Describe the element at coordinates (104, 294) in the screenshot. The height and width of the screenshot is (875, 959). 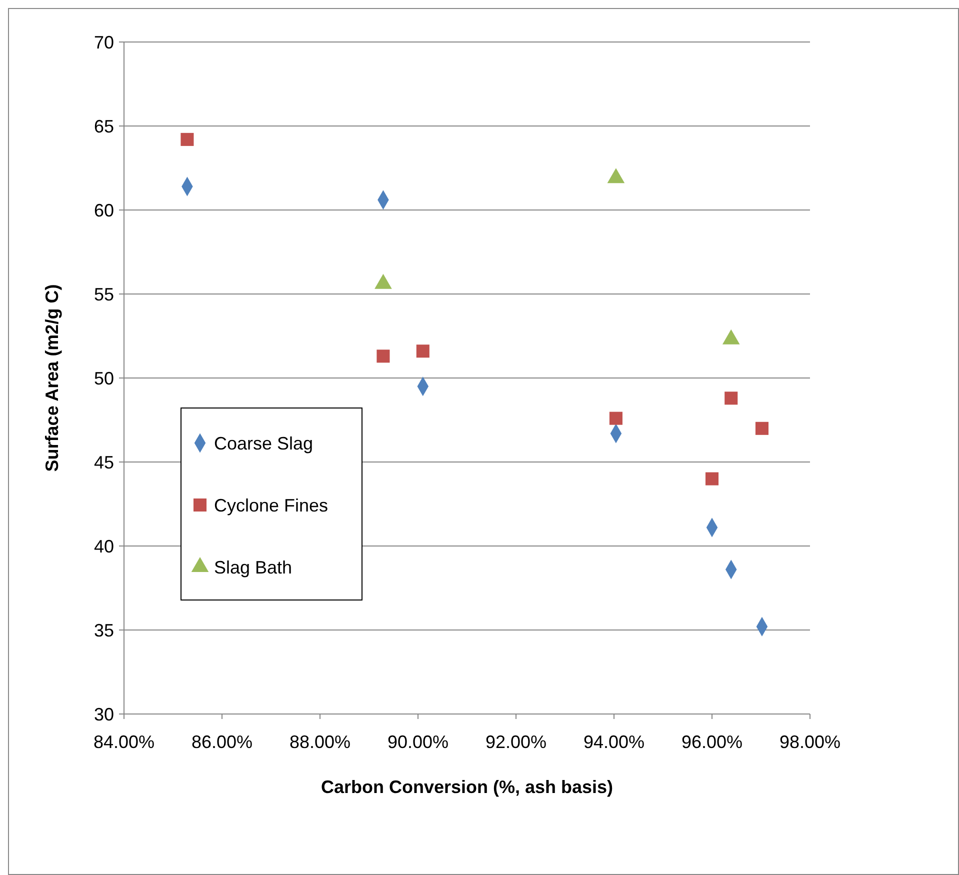
I see `y-tick-label: 55` at that location.